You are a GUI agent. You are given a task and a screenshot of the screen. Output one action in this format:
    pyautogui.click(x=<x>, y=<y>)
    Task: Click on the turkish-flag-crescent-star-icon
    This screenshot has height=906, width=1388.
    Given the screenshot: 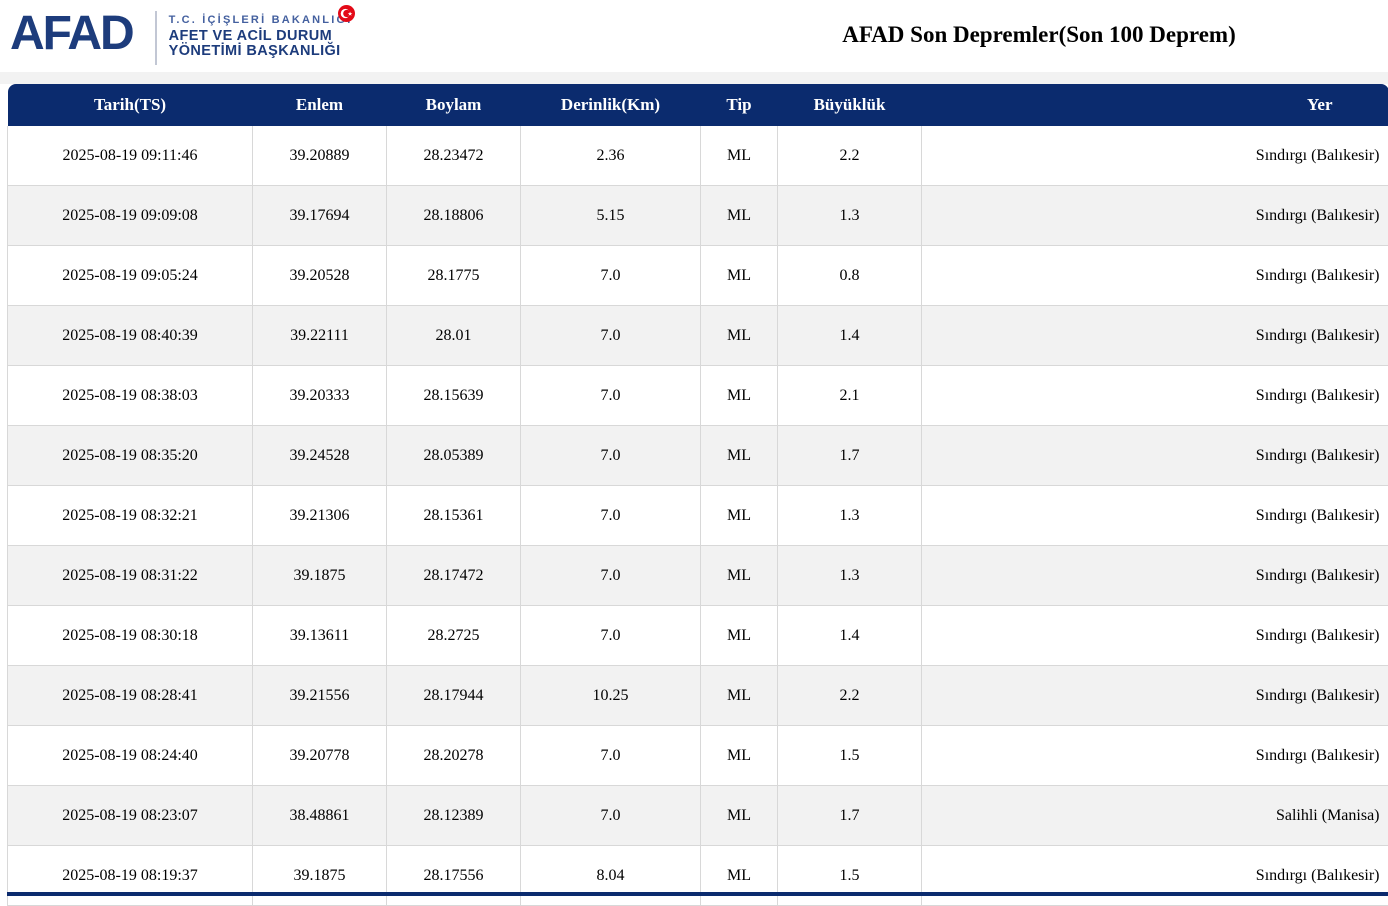 What is the action you would take?
    pyautogui.click(x=346, y=13)
    